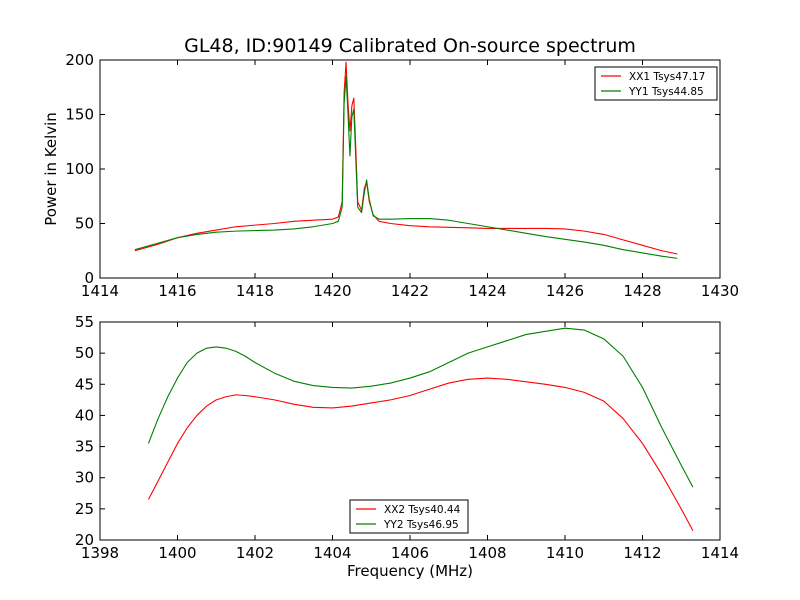  Describe the element at coordinates (487, 291) in the screenshot. I see `x-tick-label: 1424` at that location.